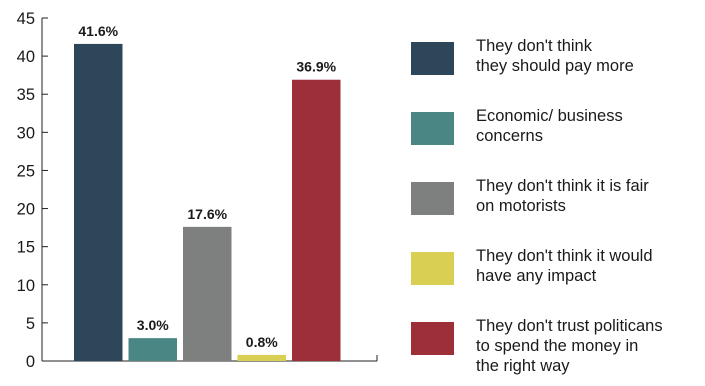  I want to click on legend-item-no-impact: They don't think it would have any impact, so click(558, 281).